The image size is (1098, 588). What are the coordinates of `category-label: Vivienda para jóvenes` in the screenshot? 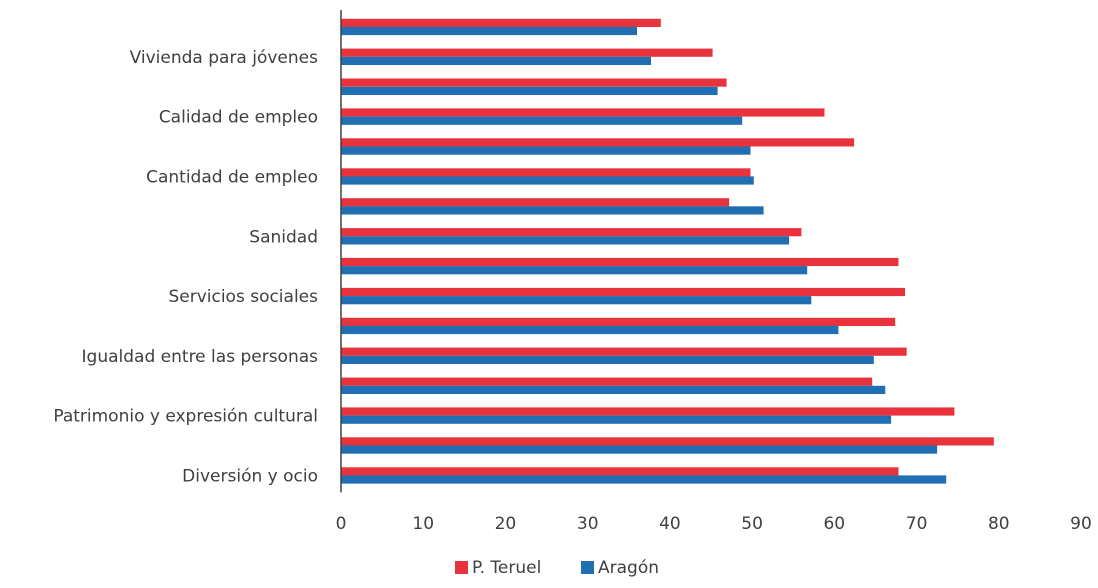 It's located at (224, 58).